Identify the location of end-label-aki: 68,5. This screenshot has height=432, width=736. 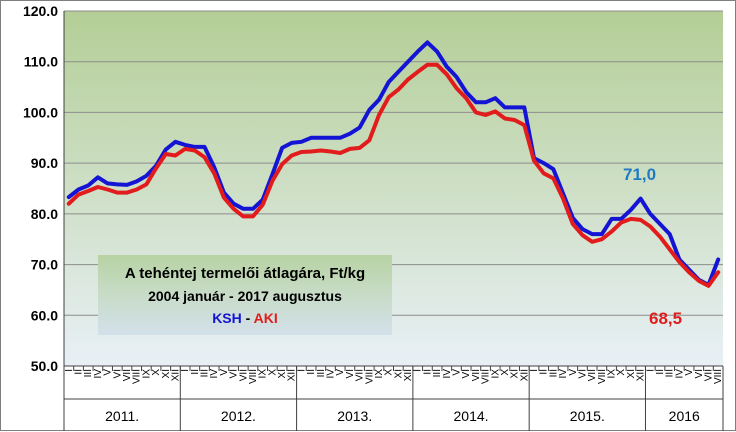
(666, 318).